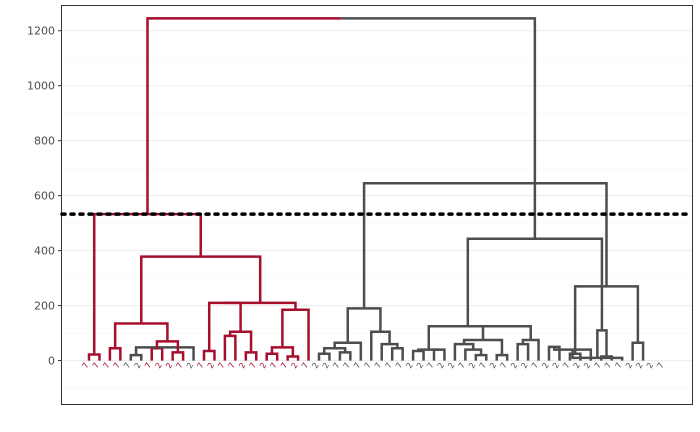 Image resolution: width=700 pixels, height=432 pixels. I want to click on y-tick-label: 400, so click(44, 251).